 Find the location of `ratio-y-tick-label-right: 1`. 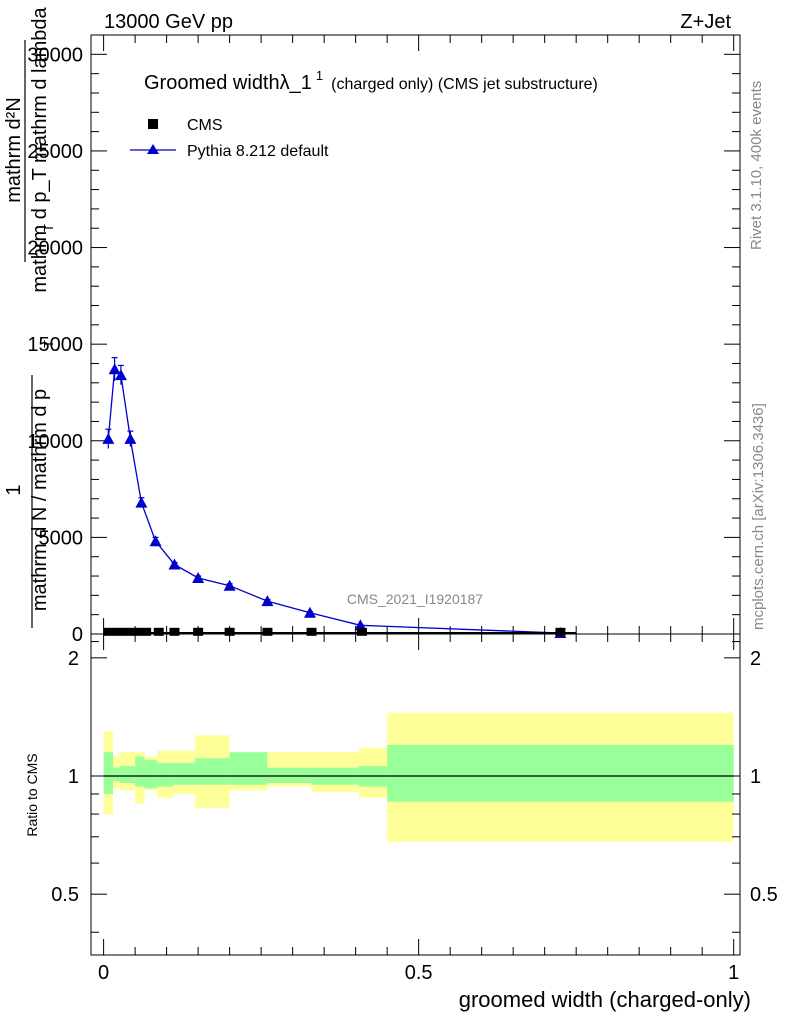

ratio-y-tick-label-right: 1 is located at coordinates (755, 777).